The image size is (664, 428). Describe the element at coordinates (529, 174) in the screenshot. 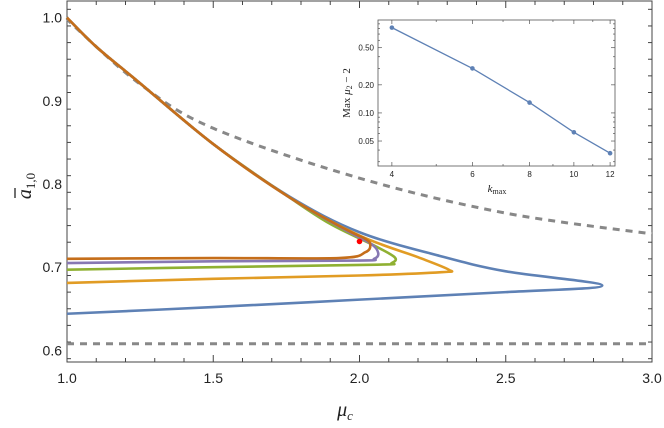

I see `inset-x-tick-label: 8` at that location.